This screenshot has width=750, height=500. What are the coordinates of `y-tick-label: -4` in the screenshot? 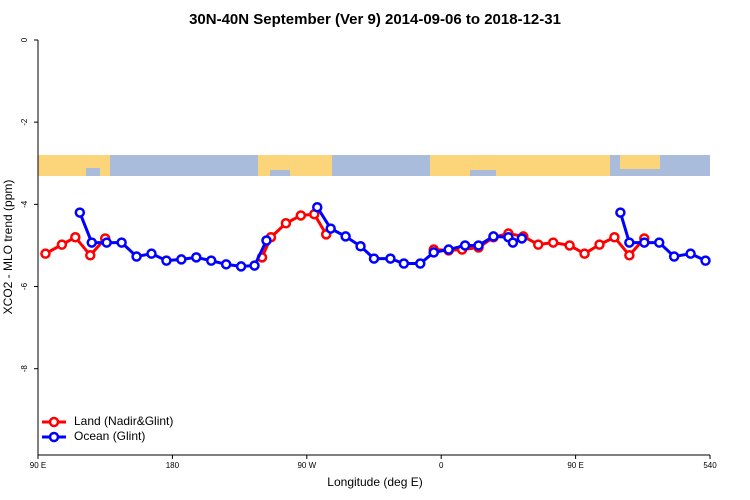 It's located at (24, 204).